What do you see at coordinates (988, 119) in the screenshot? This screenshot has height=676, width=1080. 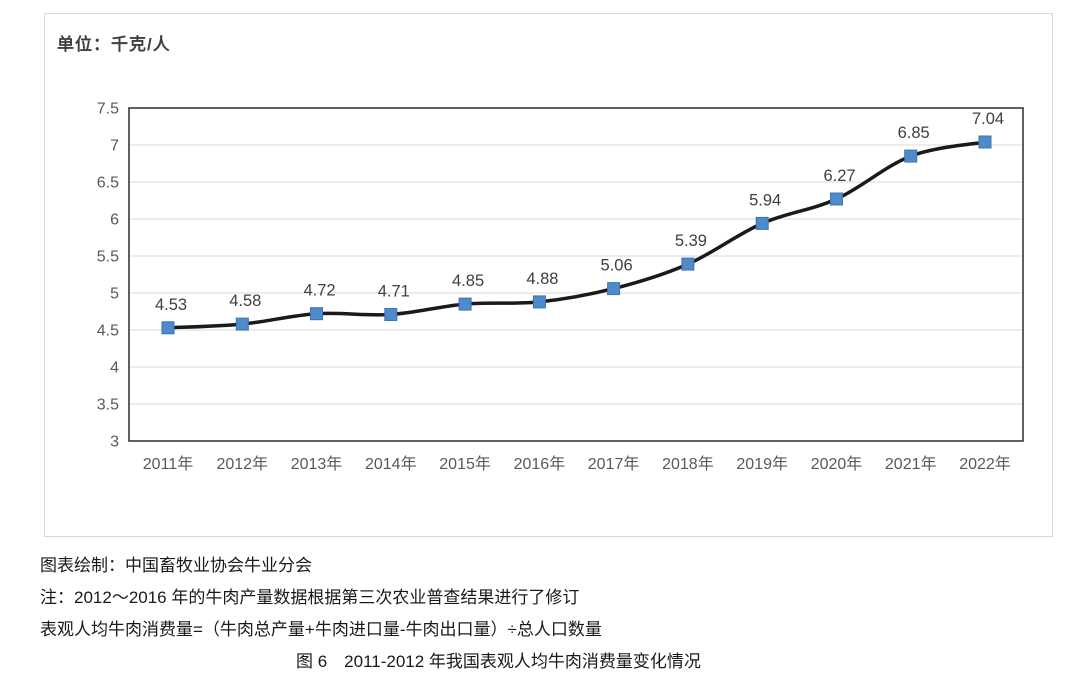 I see `data-label: 7.04` at bounding box center [988, 119].